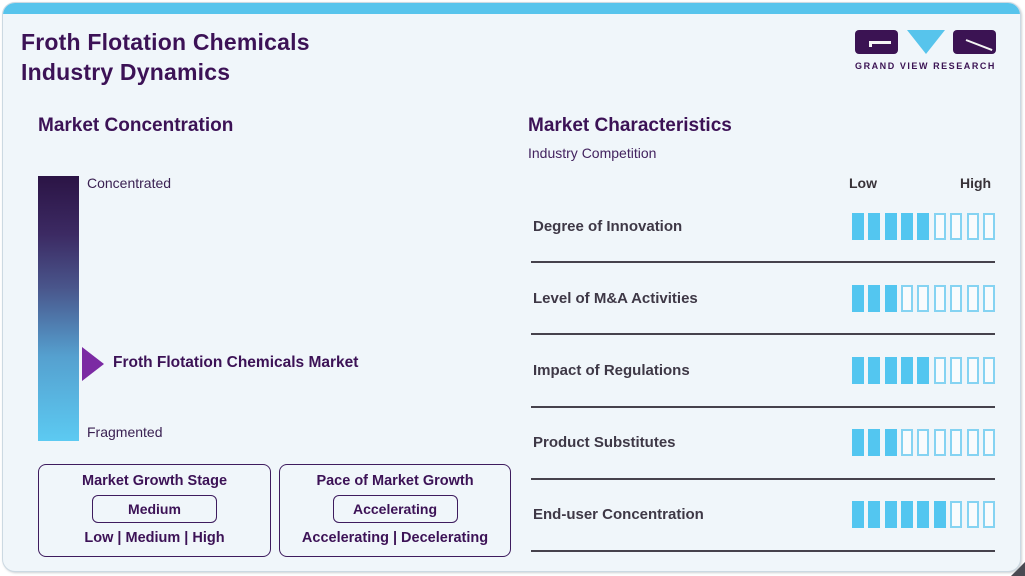 The height and width of the screenshot is (576, 1025). What do you see at coordinates (136, 125) in the screenshot?
I see `market-concentration-heading: Market Concentration` at bounding box center [136, 125].